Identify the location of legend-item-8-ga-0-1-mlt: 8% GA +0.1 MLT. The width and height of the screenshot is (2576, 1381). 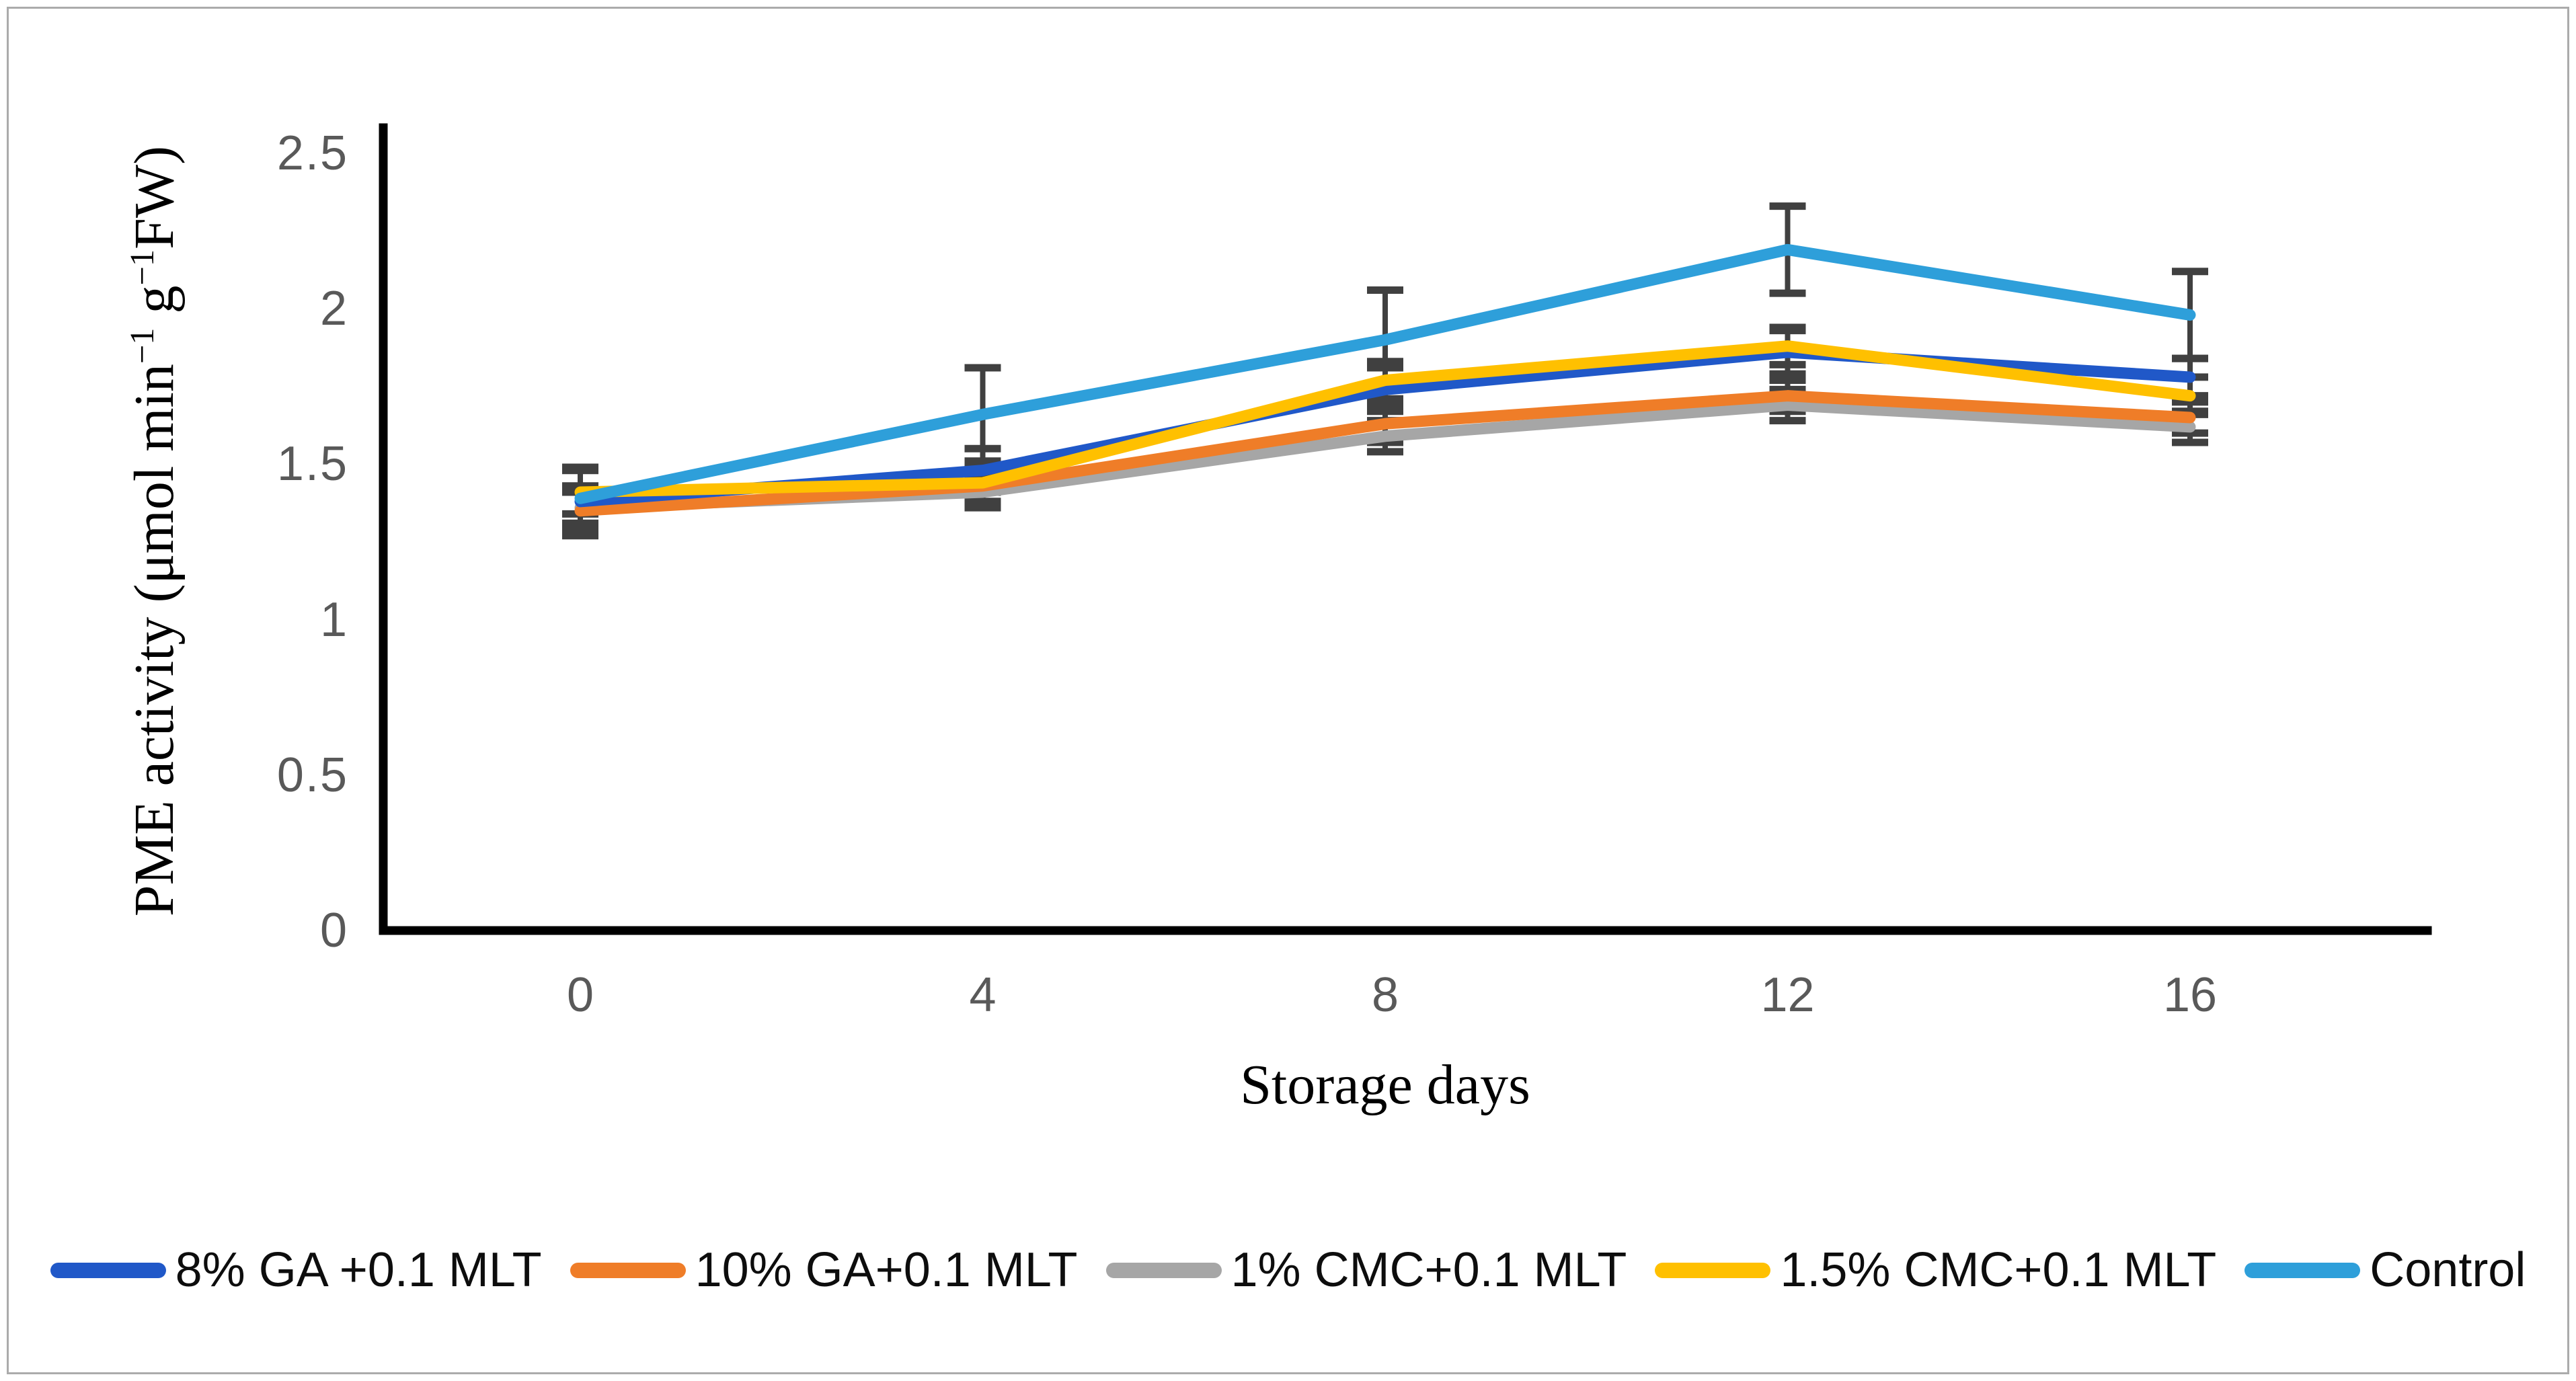
(296, 1270).